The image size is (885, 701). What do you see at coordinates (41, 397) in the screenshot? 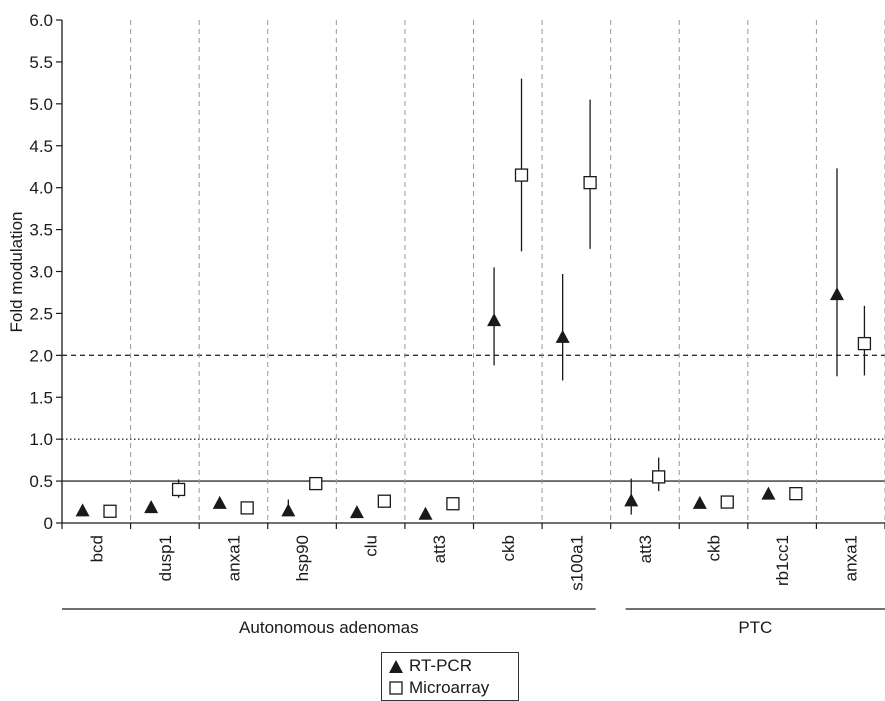
I see `y-tick-label: 1.5` at bounding box center [41, 397].